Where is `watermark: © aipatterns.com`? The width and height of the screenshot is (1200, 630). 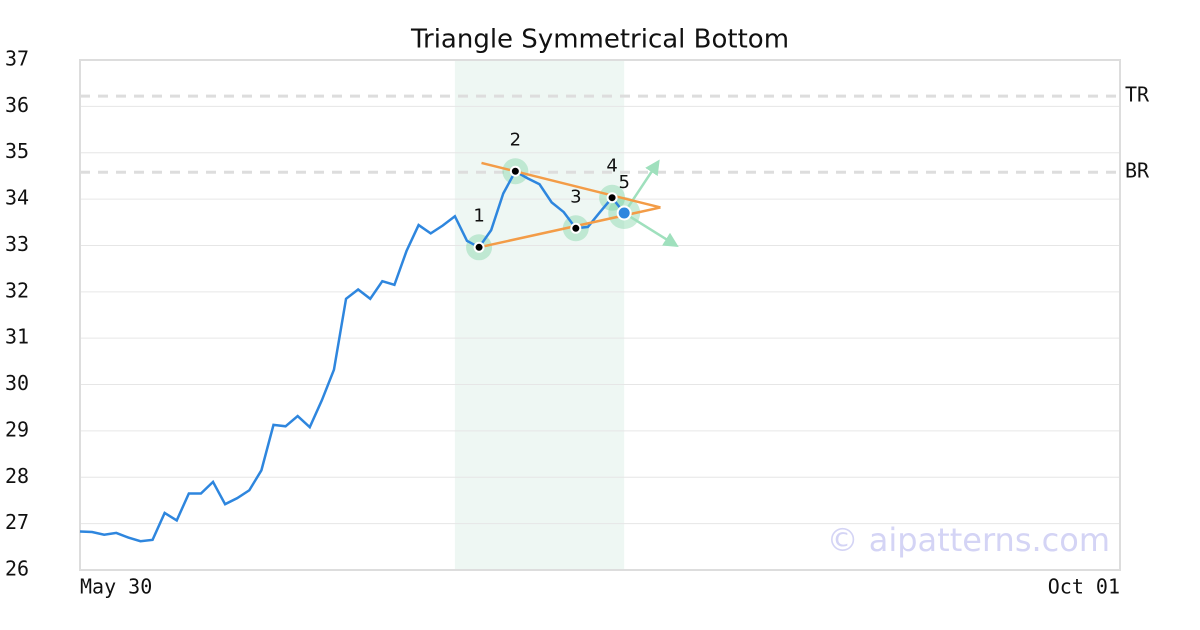
watermark: © aipatterns.com is located at coordinates (968, 540).